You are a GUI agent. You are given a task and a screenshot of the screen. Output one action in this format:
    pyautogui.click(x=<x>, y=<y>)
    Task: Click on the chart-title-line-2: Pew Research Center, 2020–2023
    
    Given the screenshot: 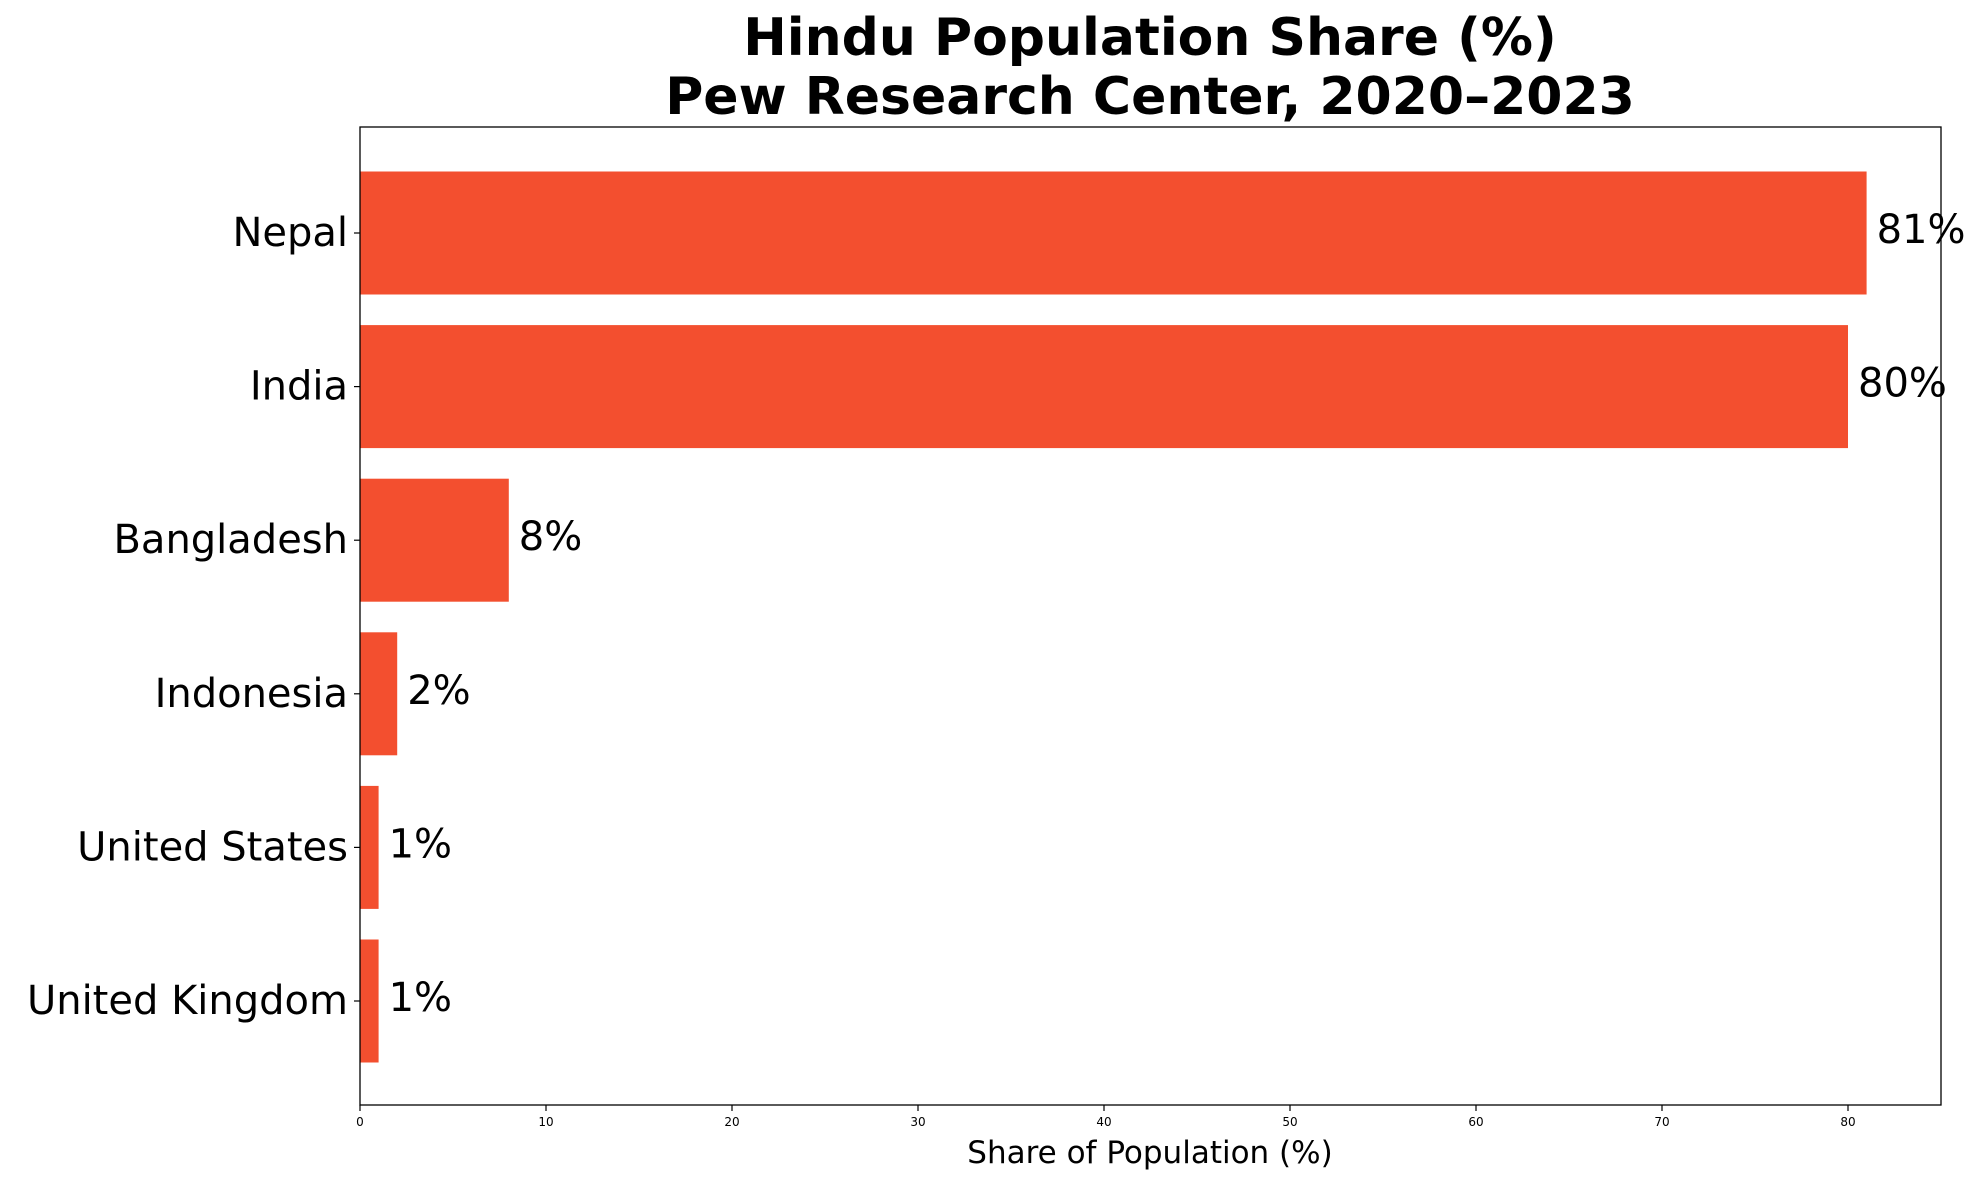 What is the action you would take?
    pyautogui.click(x=1150, y=97)
    